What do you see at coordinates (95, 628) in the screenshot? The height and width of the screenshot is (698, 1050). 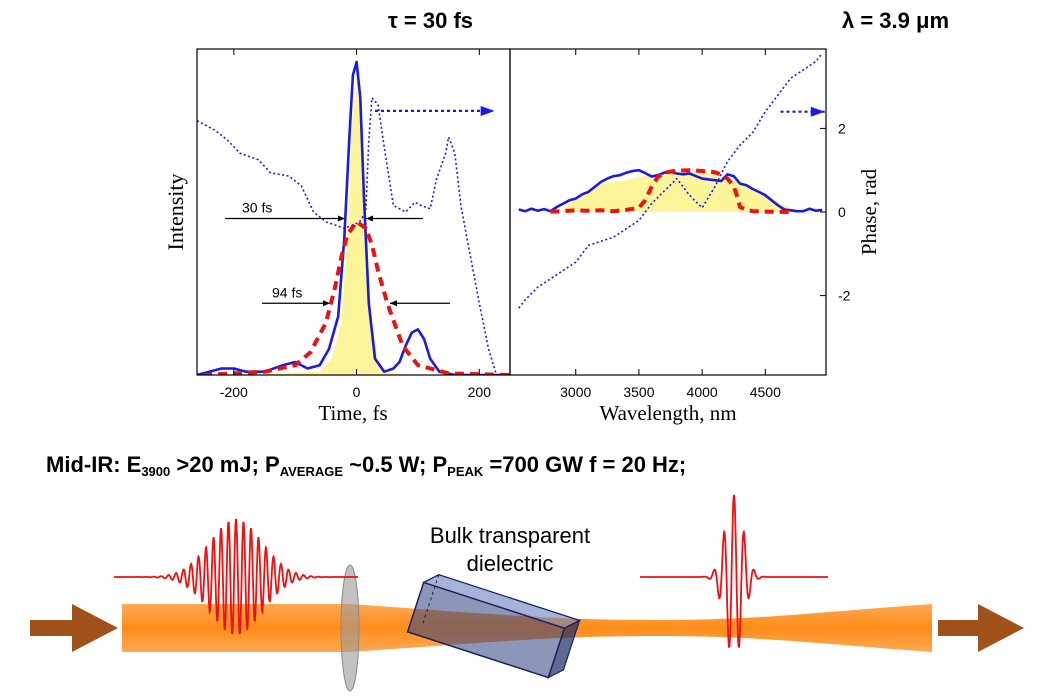 I see `input-arrow-head` at bounding box center [95, 628].